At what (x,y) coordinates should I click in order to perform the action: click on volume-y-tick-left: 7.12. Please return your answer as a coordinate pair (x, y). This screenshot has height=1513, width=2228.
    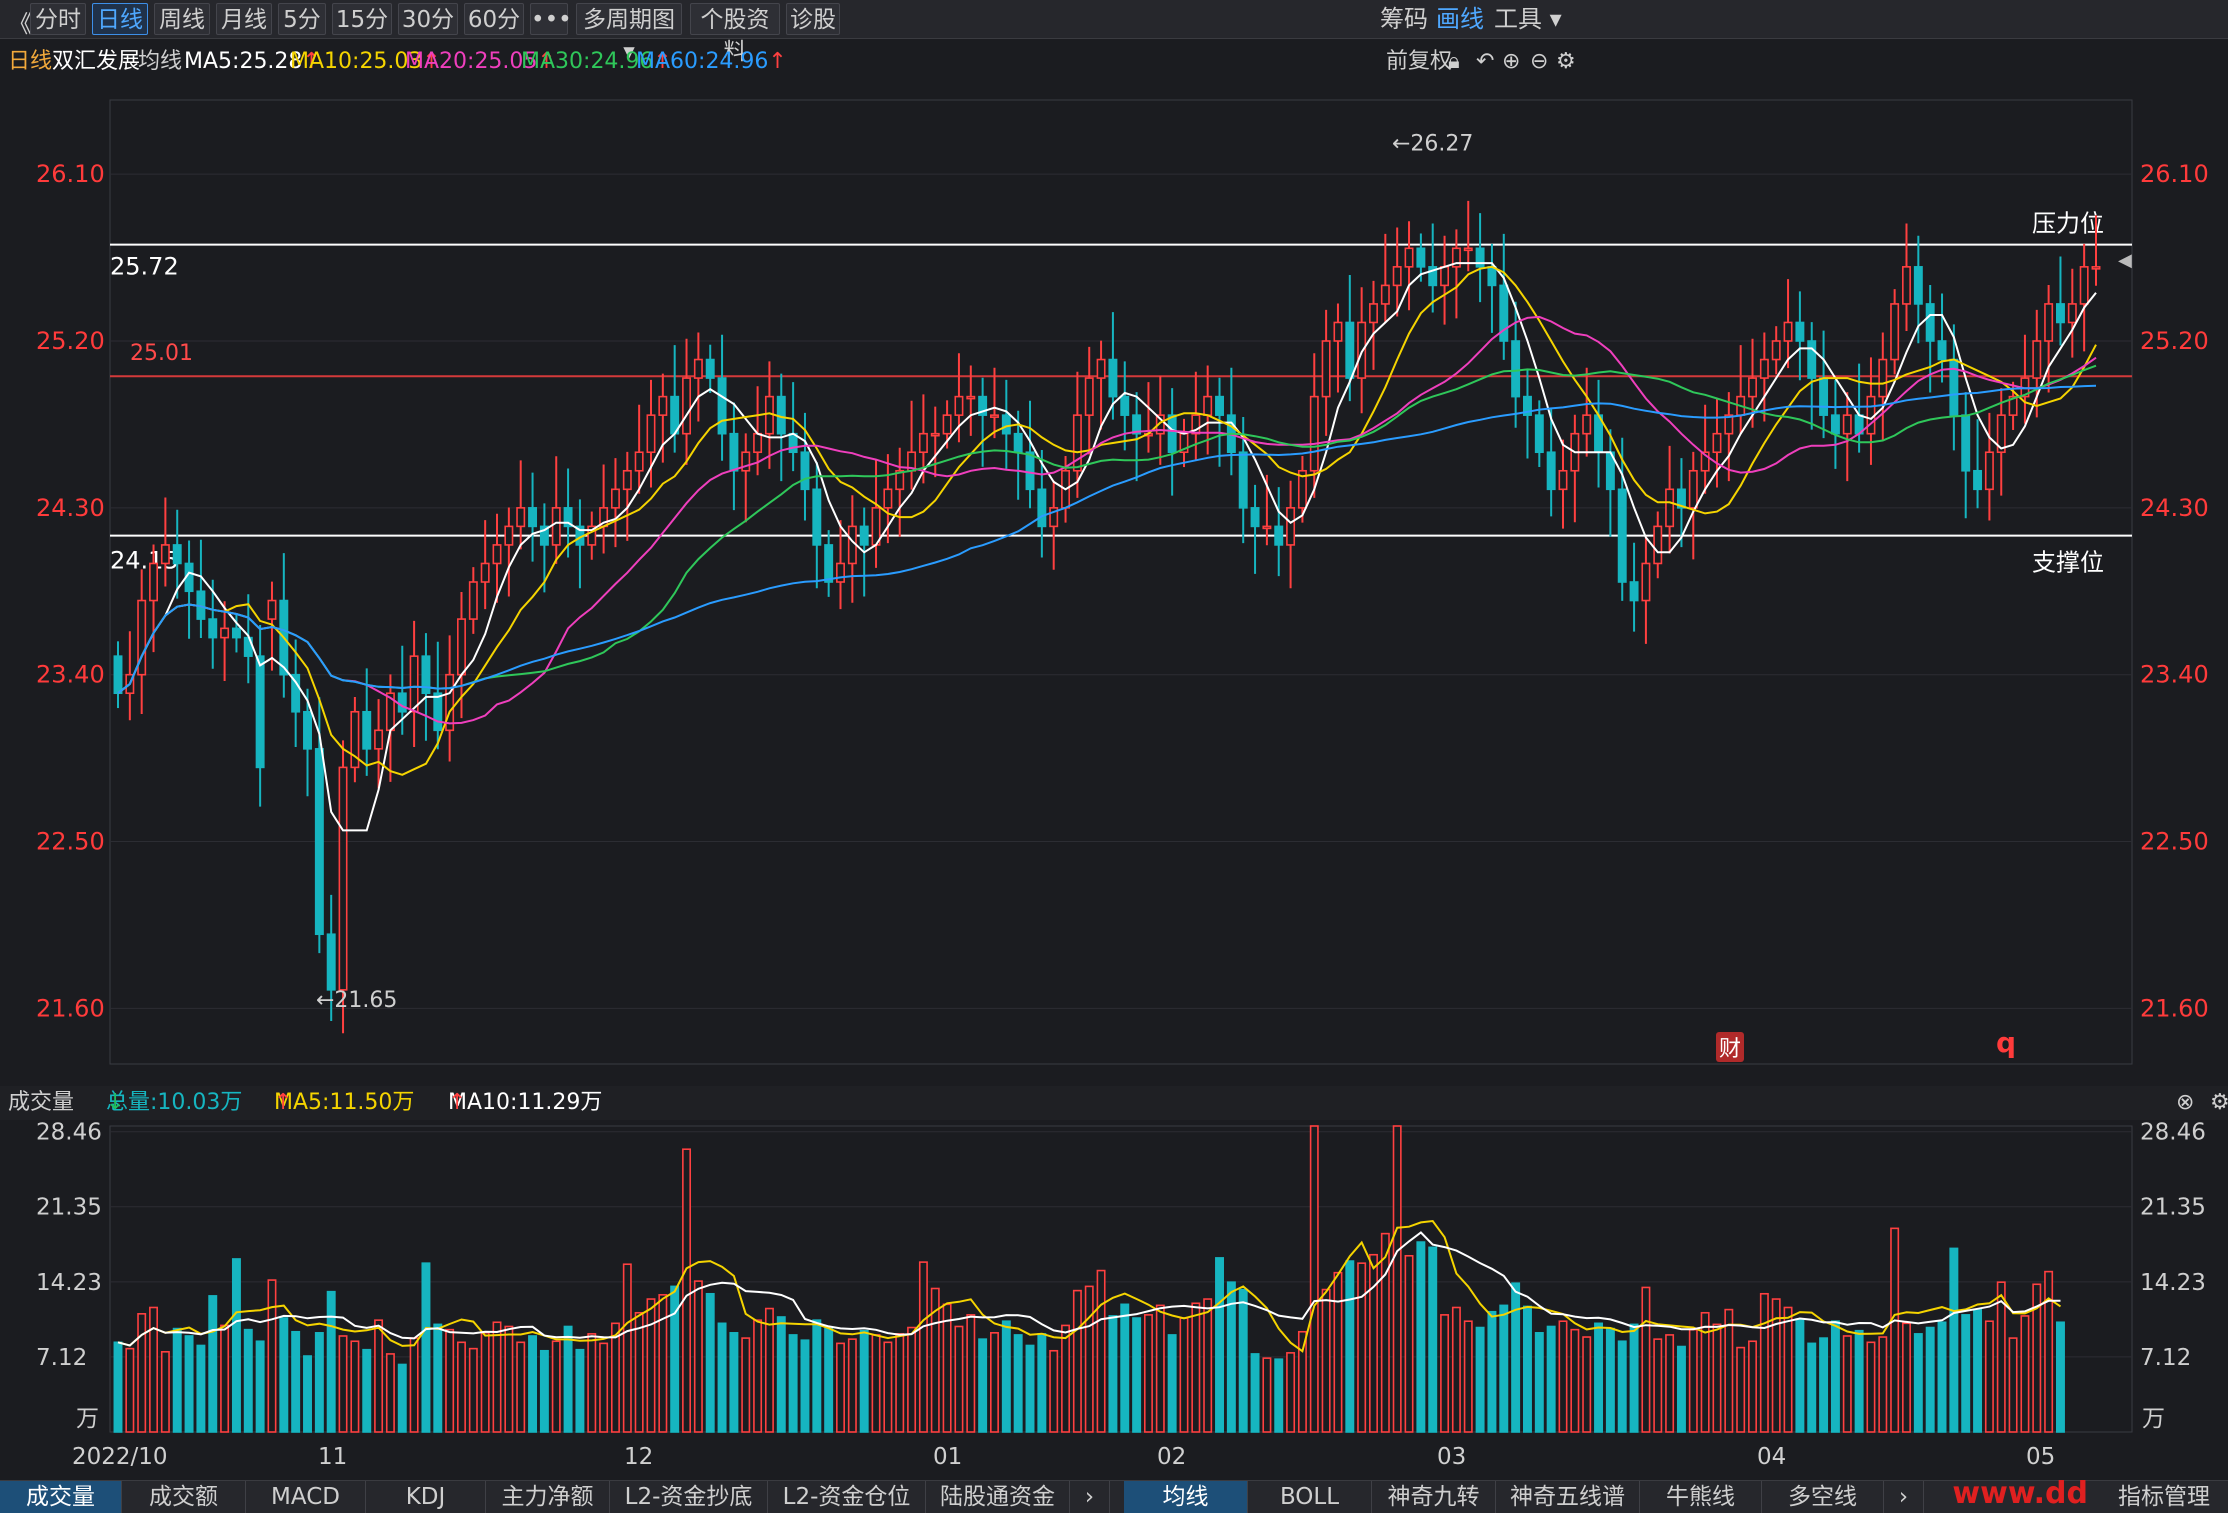
    Looking at the image, I should click on (61, 1358).